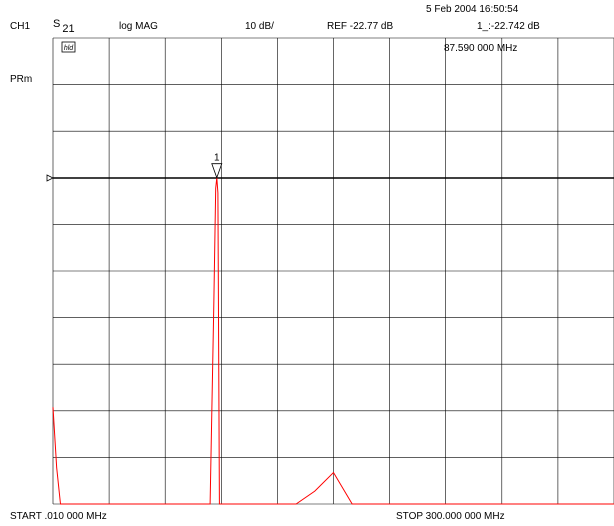  I want to click on param-label: S 21, so click(64, 26).